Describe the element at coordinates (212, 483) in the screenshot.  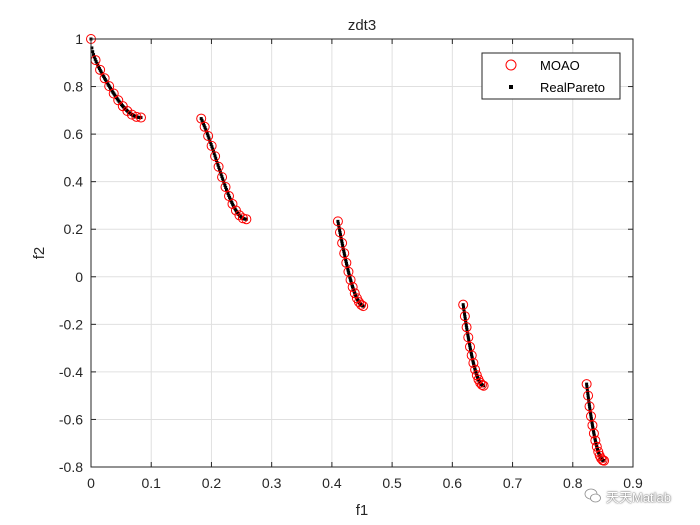
I see `x-tick-label: 0.2` at that location.